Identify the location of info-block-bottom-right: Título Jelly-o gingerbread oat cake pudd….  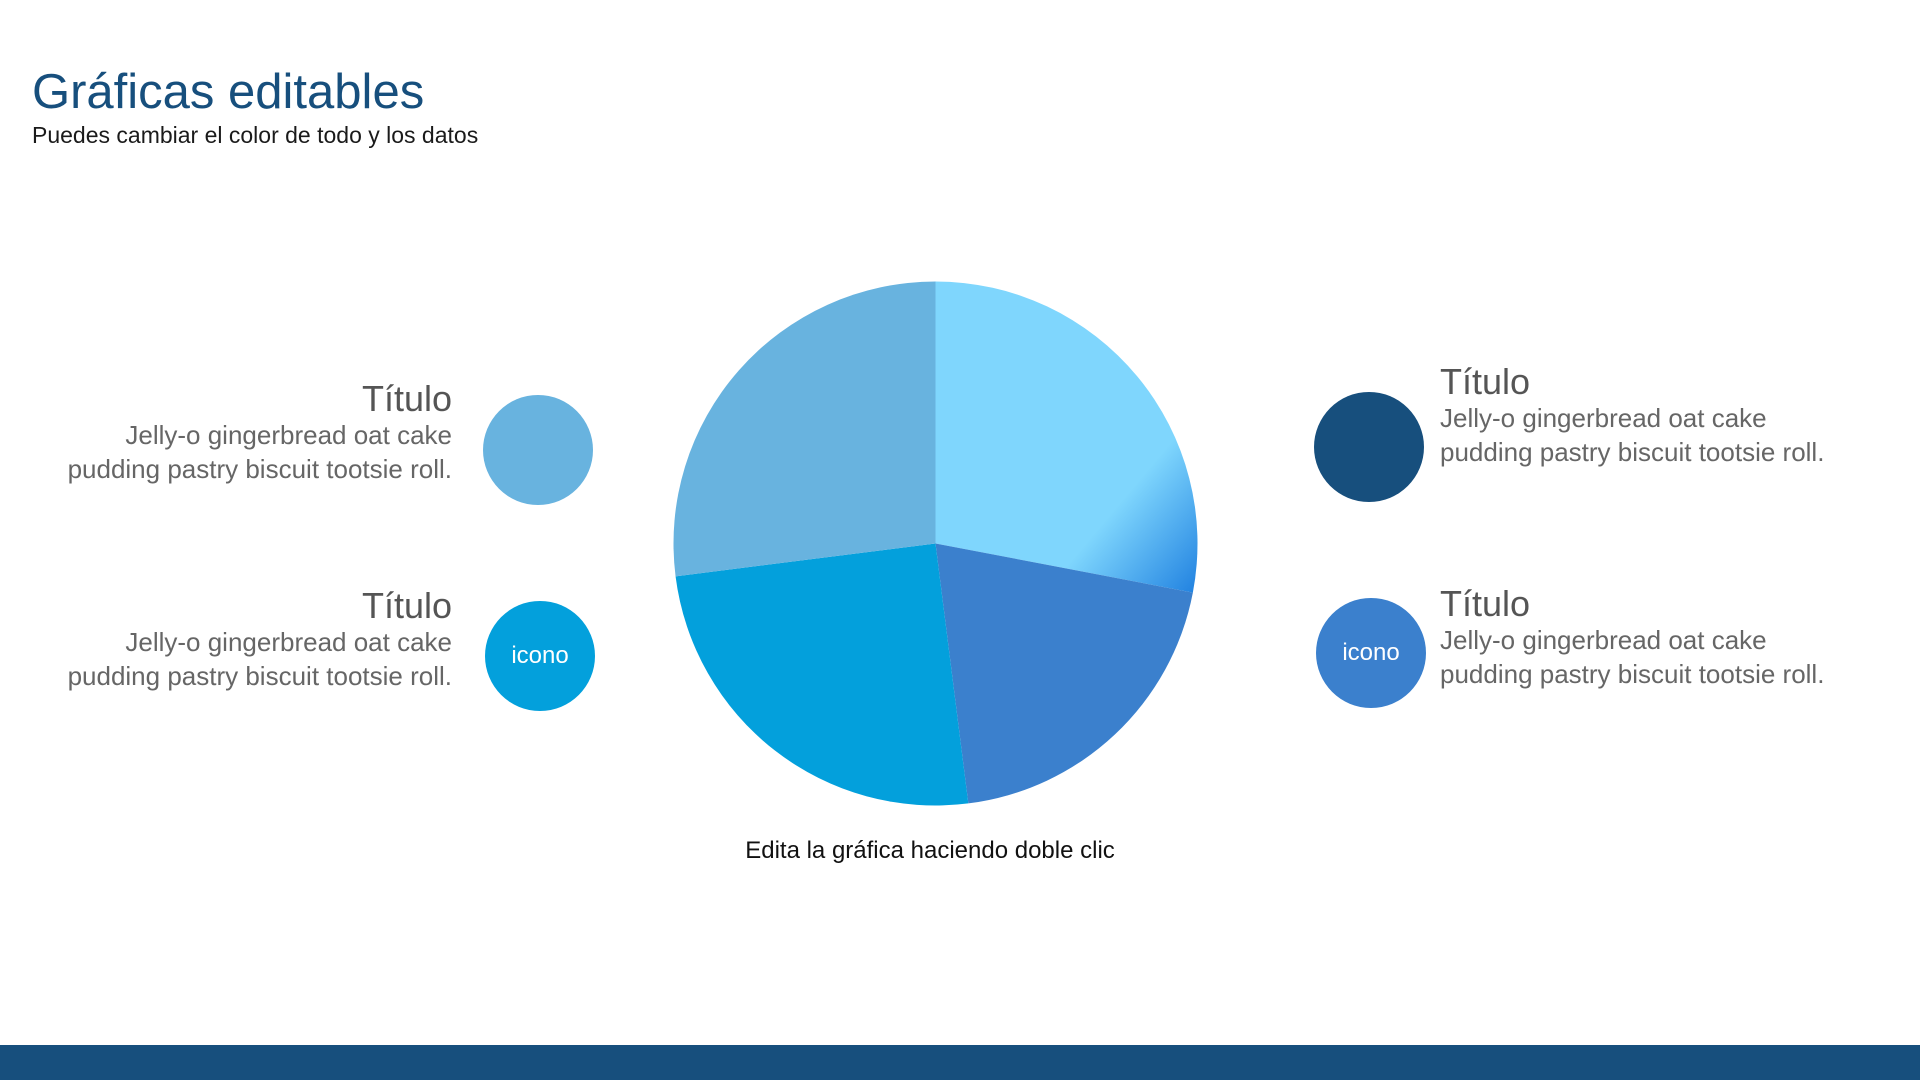
(1660, 637).